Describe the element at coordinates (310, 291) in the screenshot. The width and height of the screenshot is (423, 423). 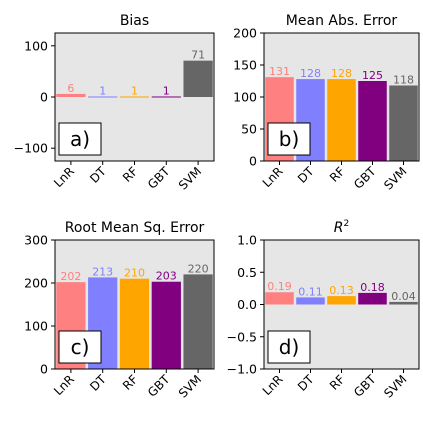
I see `data-label-dt: 0.11` at that location.